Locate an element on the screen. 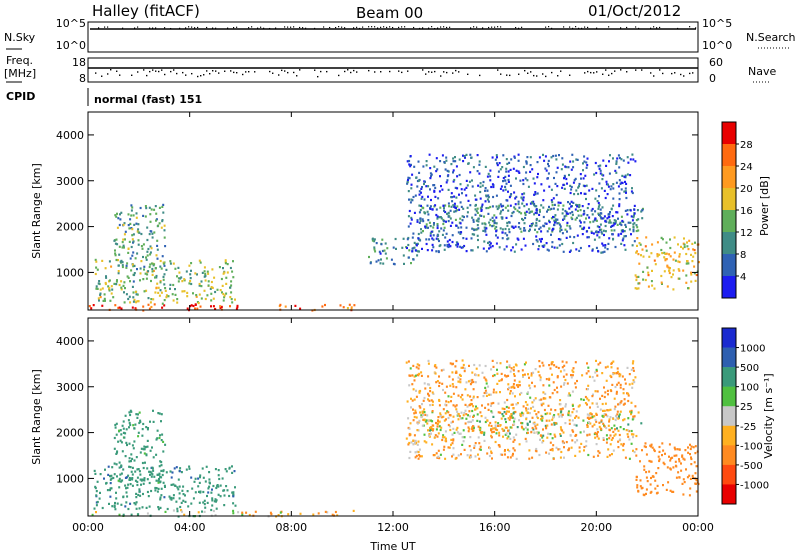 Image resolution: width=800 pixels, height=554 pixels. colorbar-band is located at coordinates (729, 396).